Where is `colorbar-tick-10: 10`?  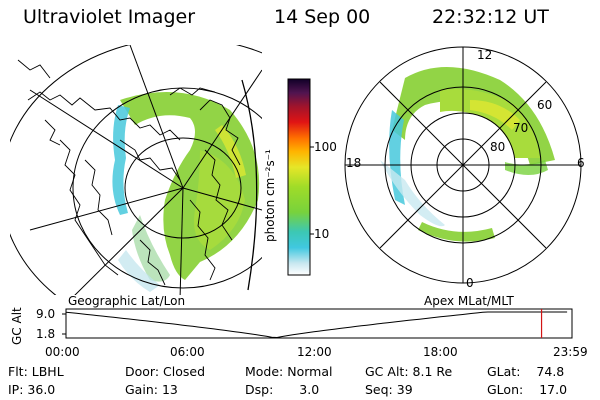 colorbar-tick-10: 10 is located at coordinates (322, 234).